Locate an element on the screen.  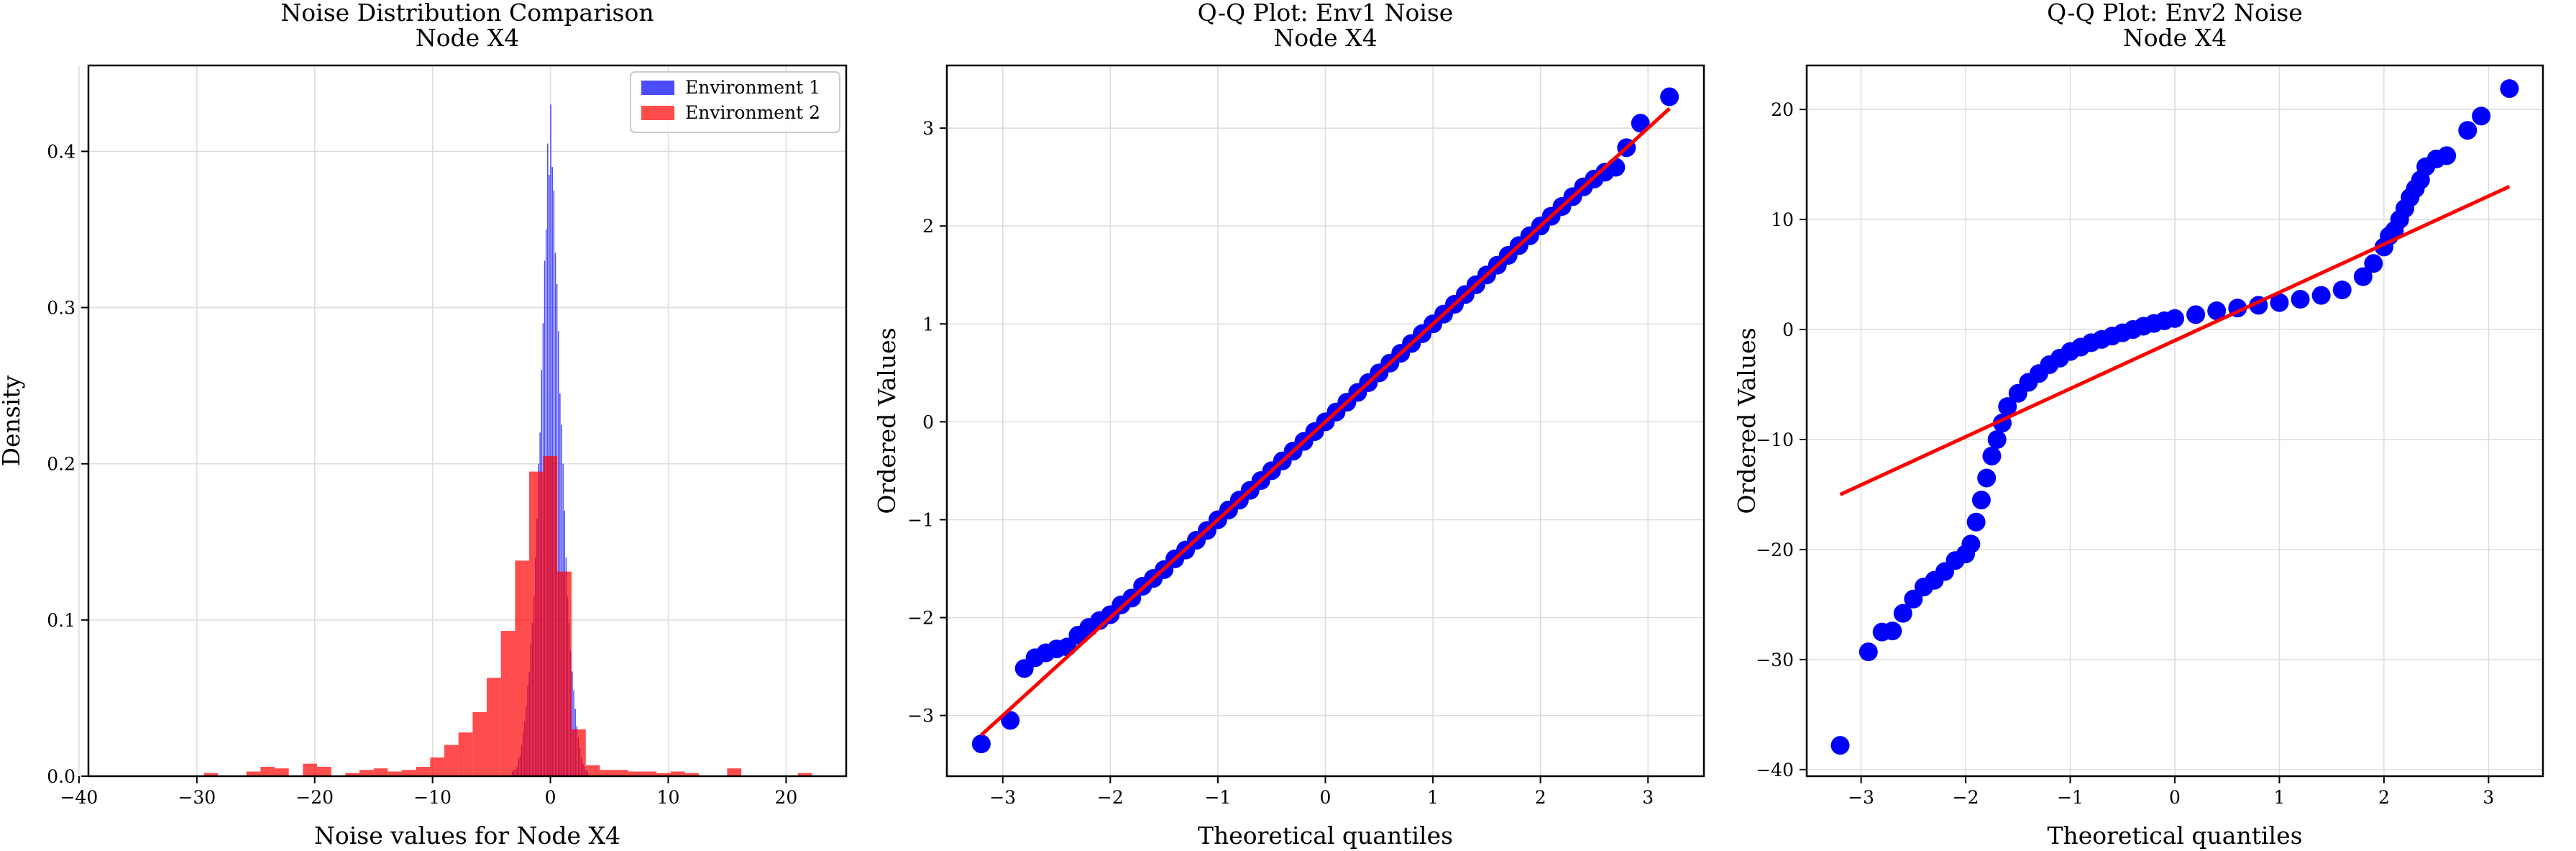
legend-box is located at coordinates (735, 102).